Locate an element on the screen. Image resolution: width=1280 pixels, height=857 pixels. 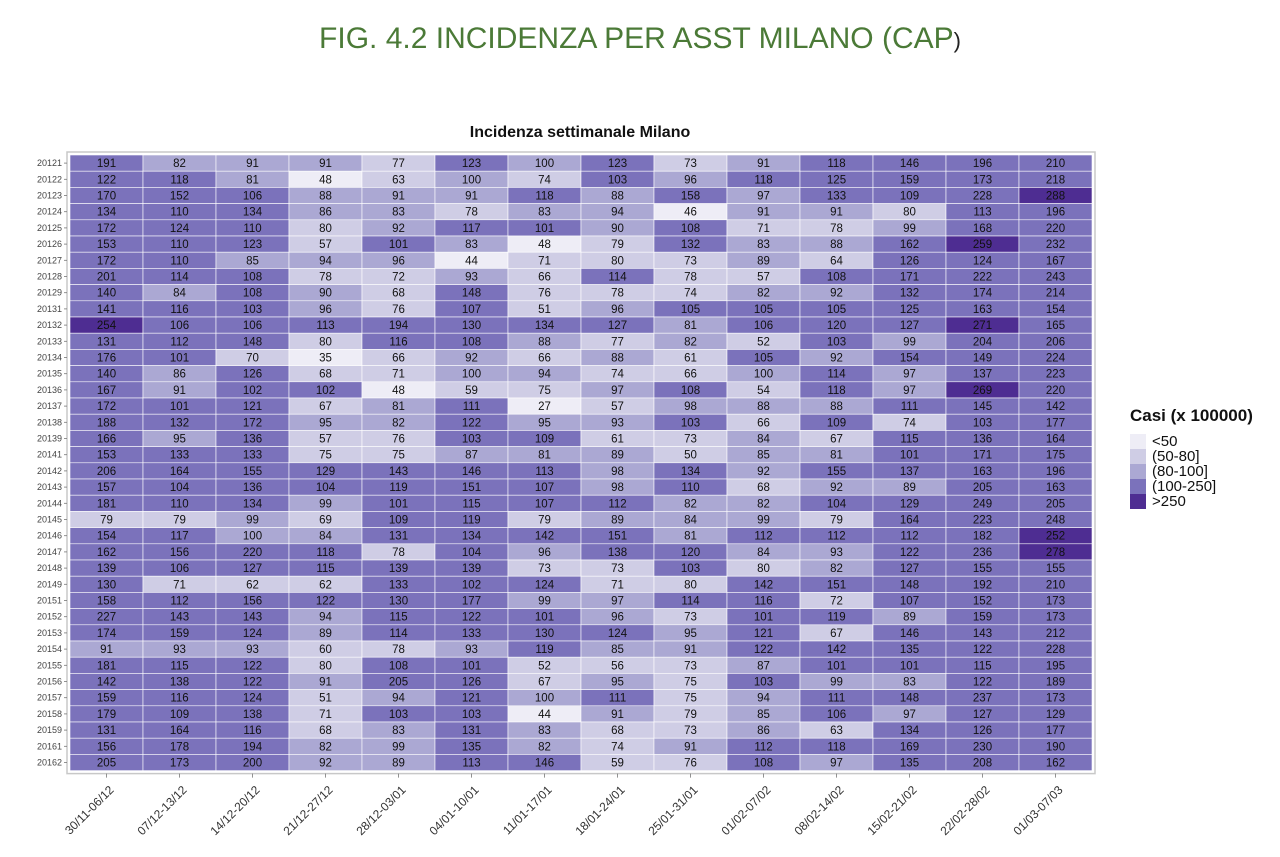
cell-value-label: 177 is located at coordinates (1055, 423).